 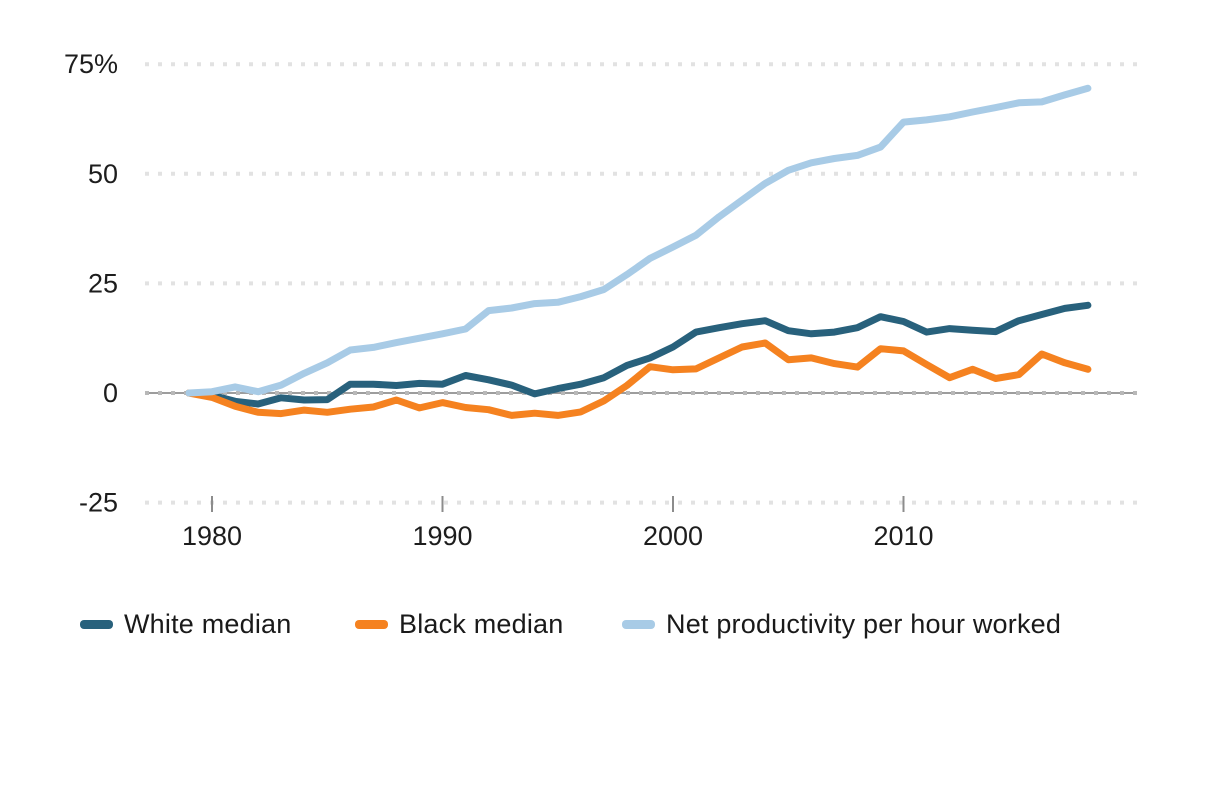 I want to click on y-axis-label-25: 25, so click(x=103, y=283).